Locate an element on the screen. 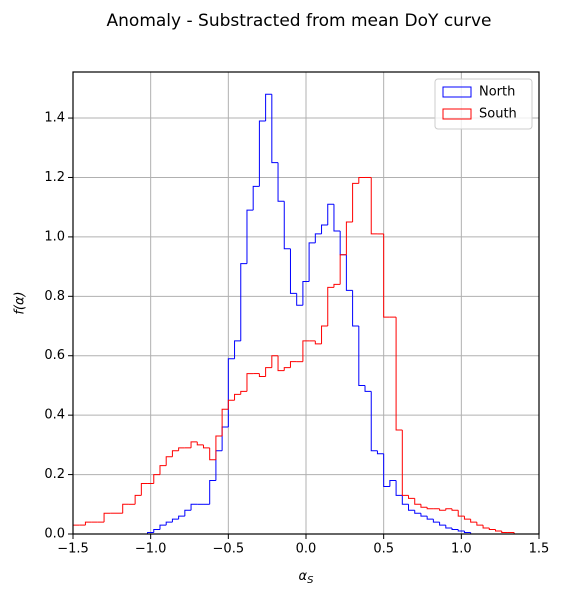 The height and width of the screenshot is (597, 562). y-tick-label: 0.4 is located at coordinates (54, 415).